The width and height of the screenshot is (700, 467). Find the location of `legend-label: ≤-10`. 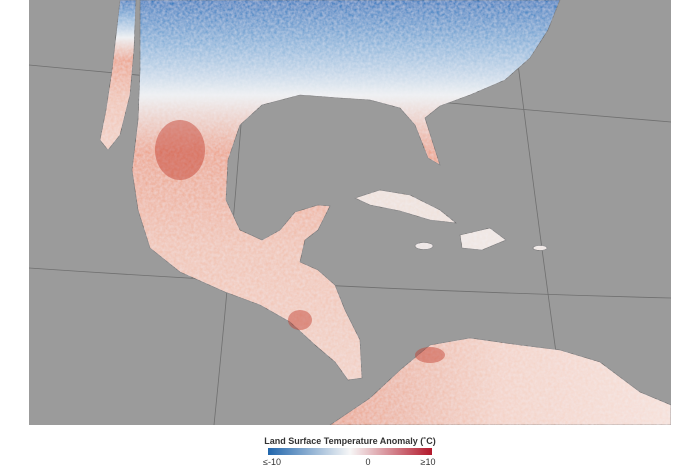

legend-label: ≤-10 is located at coordinates (272, 462).